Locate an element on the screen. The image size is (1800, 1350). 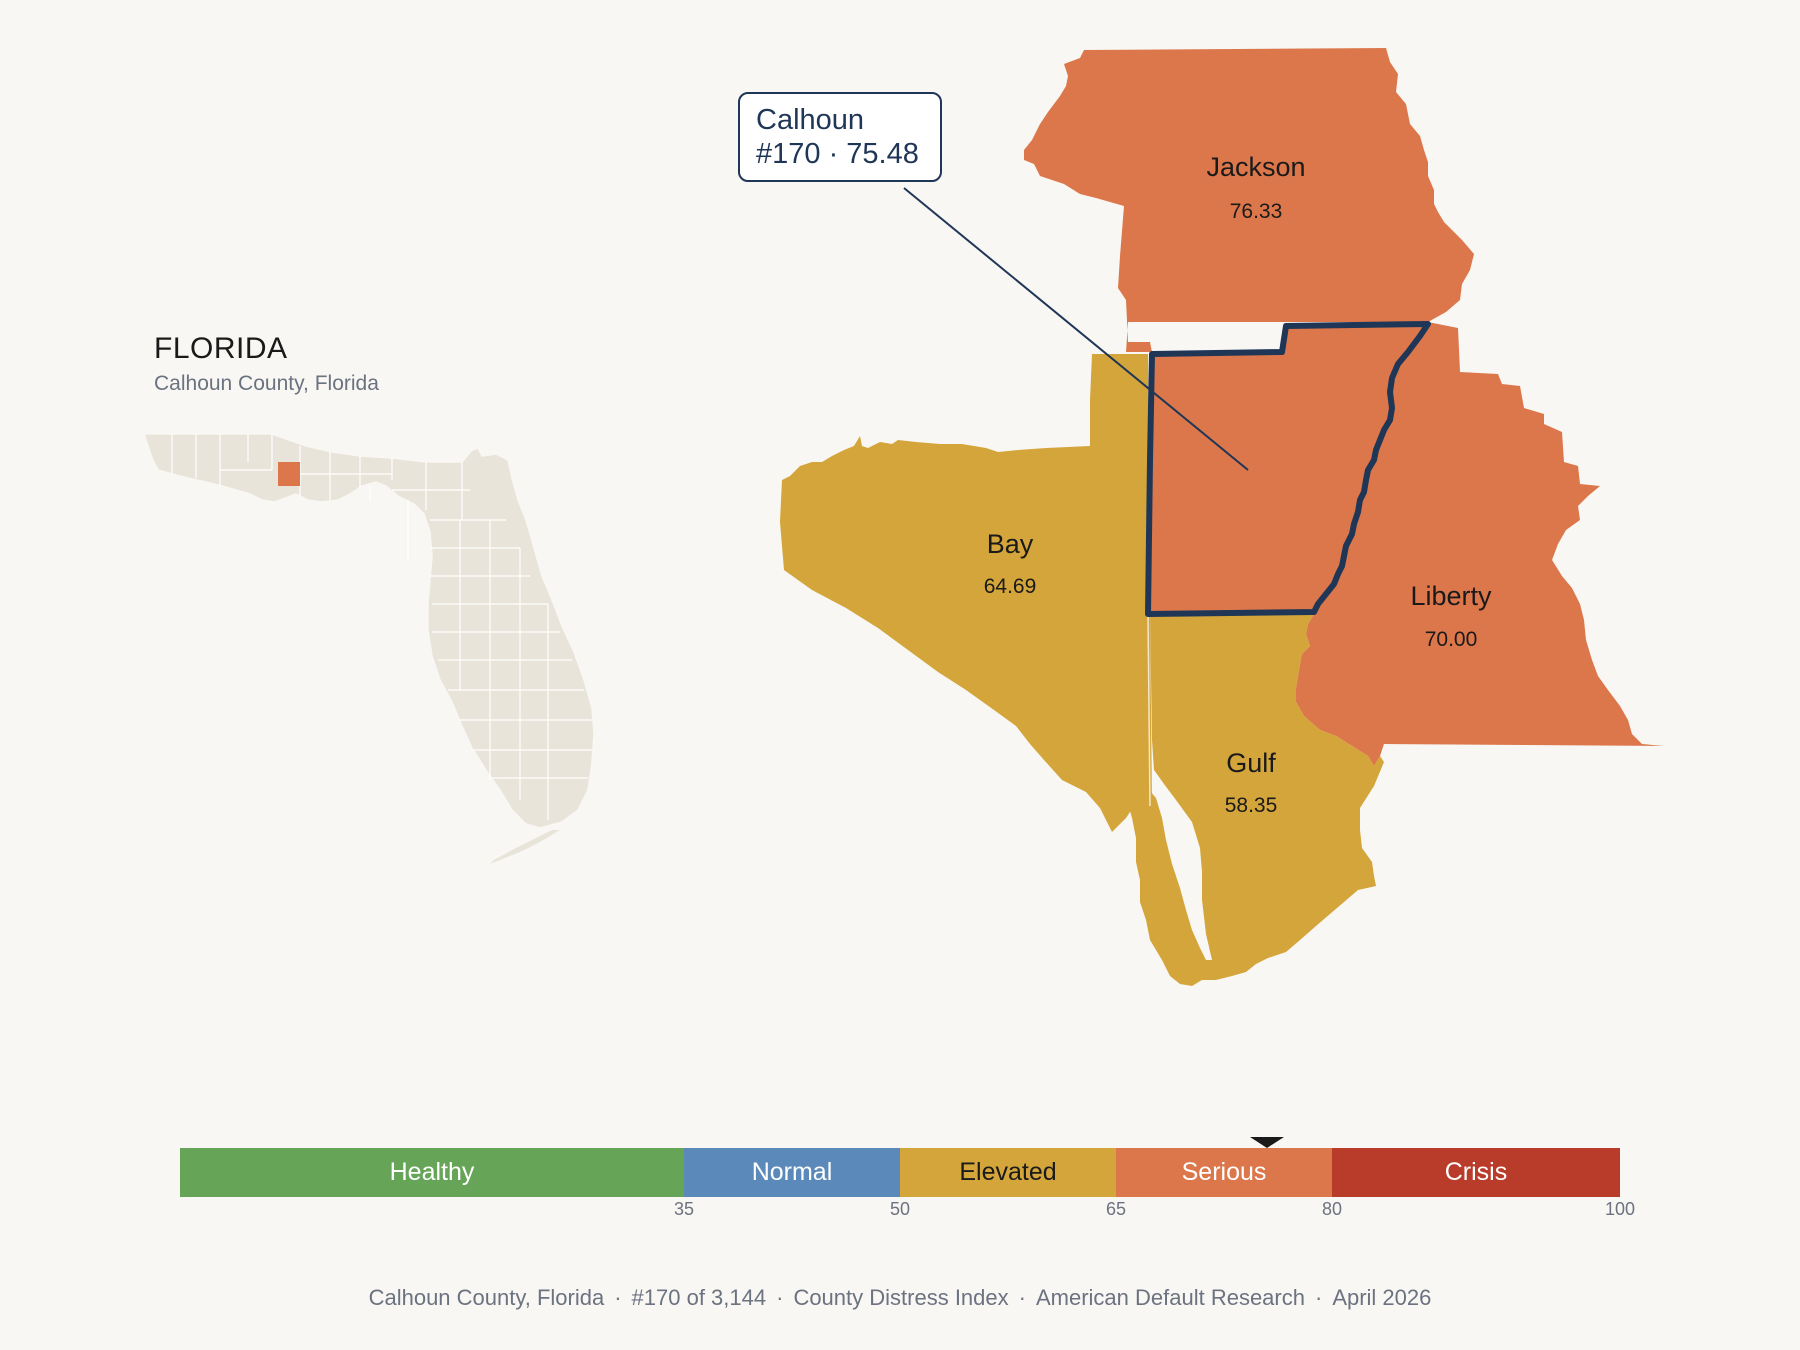
county-shape-jackson is located at coordinates (1249, 200).